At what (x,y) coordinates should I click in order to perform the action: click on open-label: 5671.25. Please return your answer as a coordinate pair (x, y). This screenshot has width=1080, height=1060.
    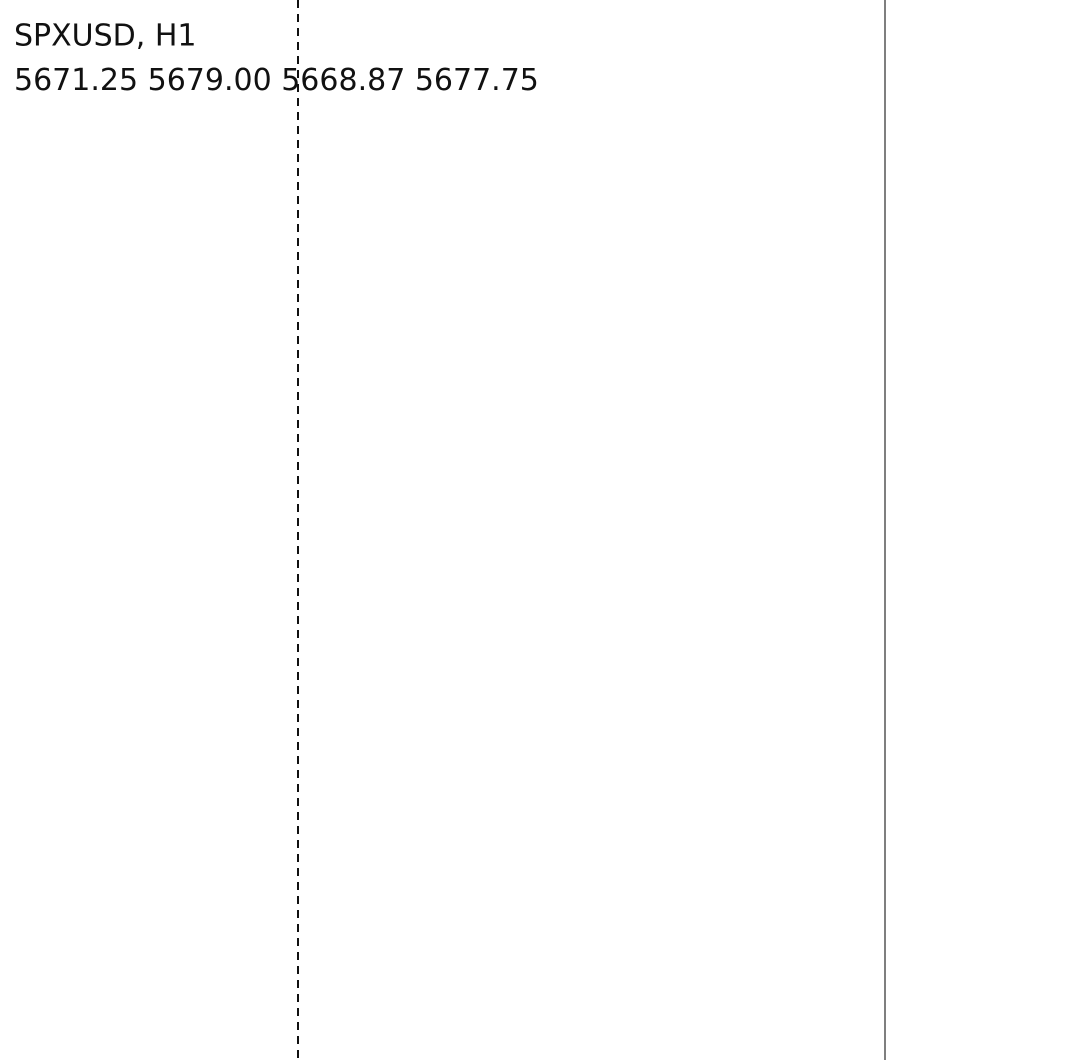
    Looking at the image, I should click on (76, 80).